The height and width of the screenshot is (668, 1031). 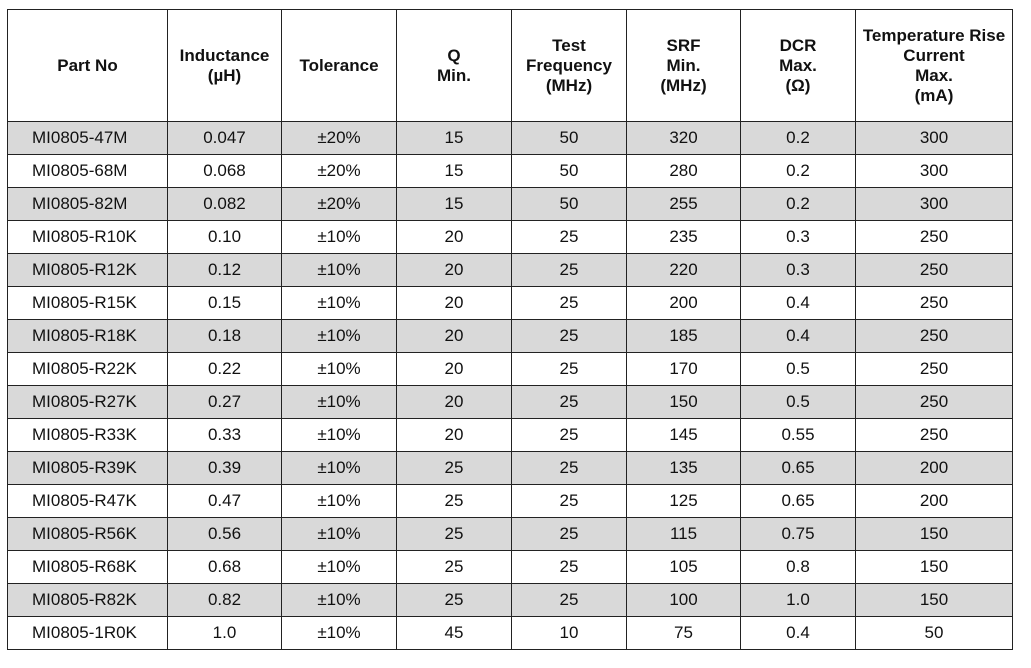 I want to click on part-no-cell: MI0805-47M, so click(x=87, y=138).